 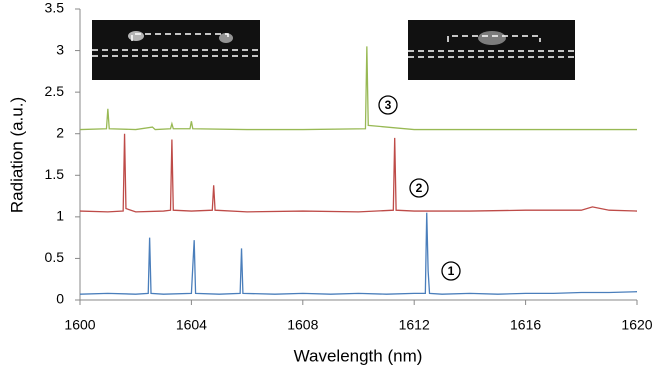 I want to click on annotation: 3, so click(x=388, y=105).